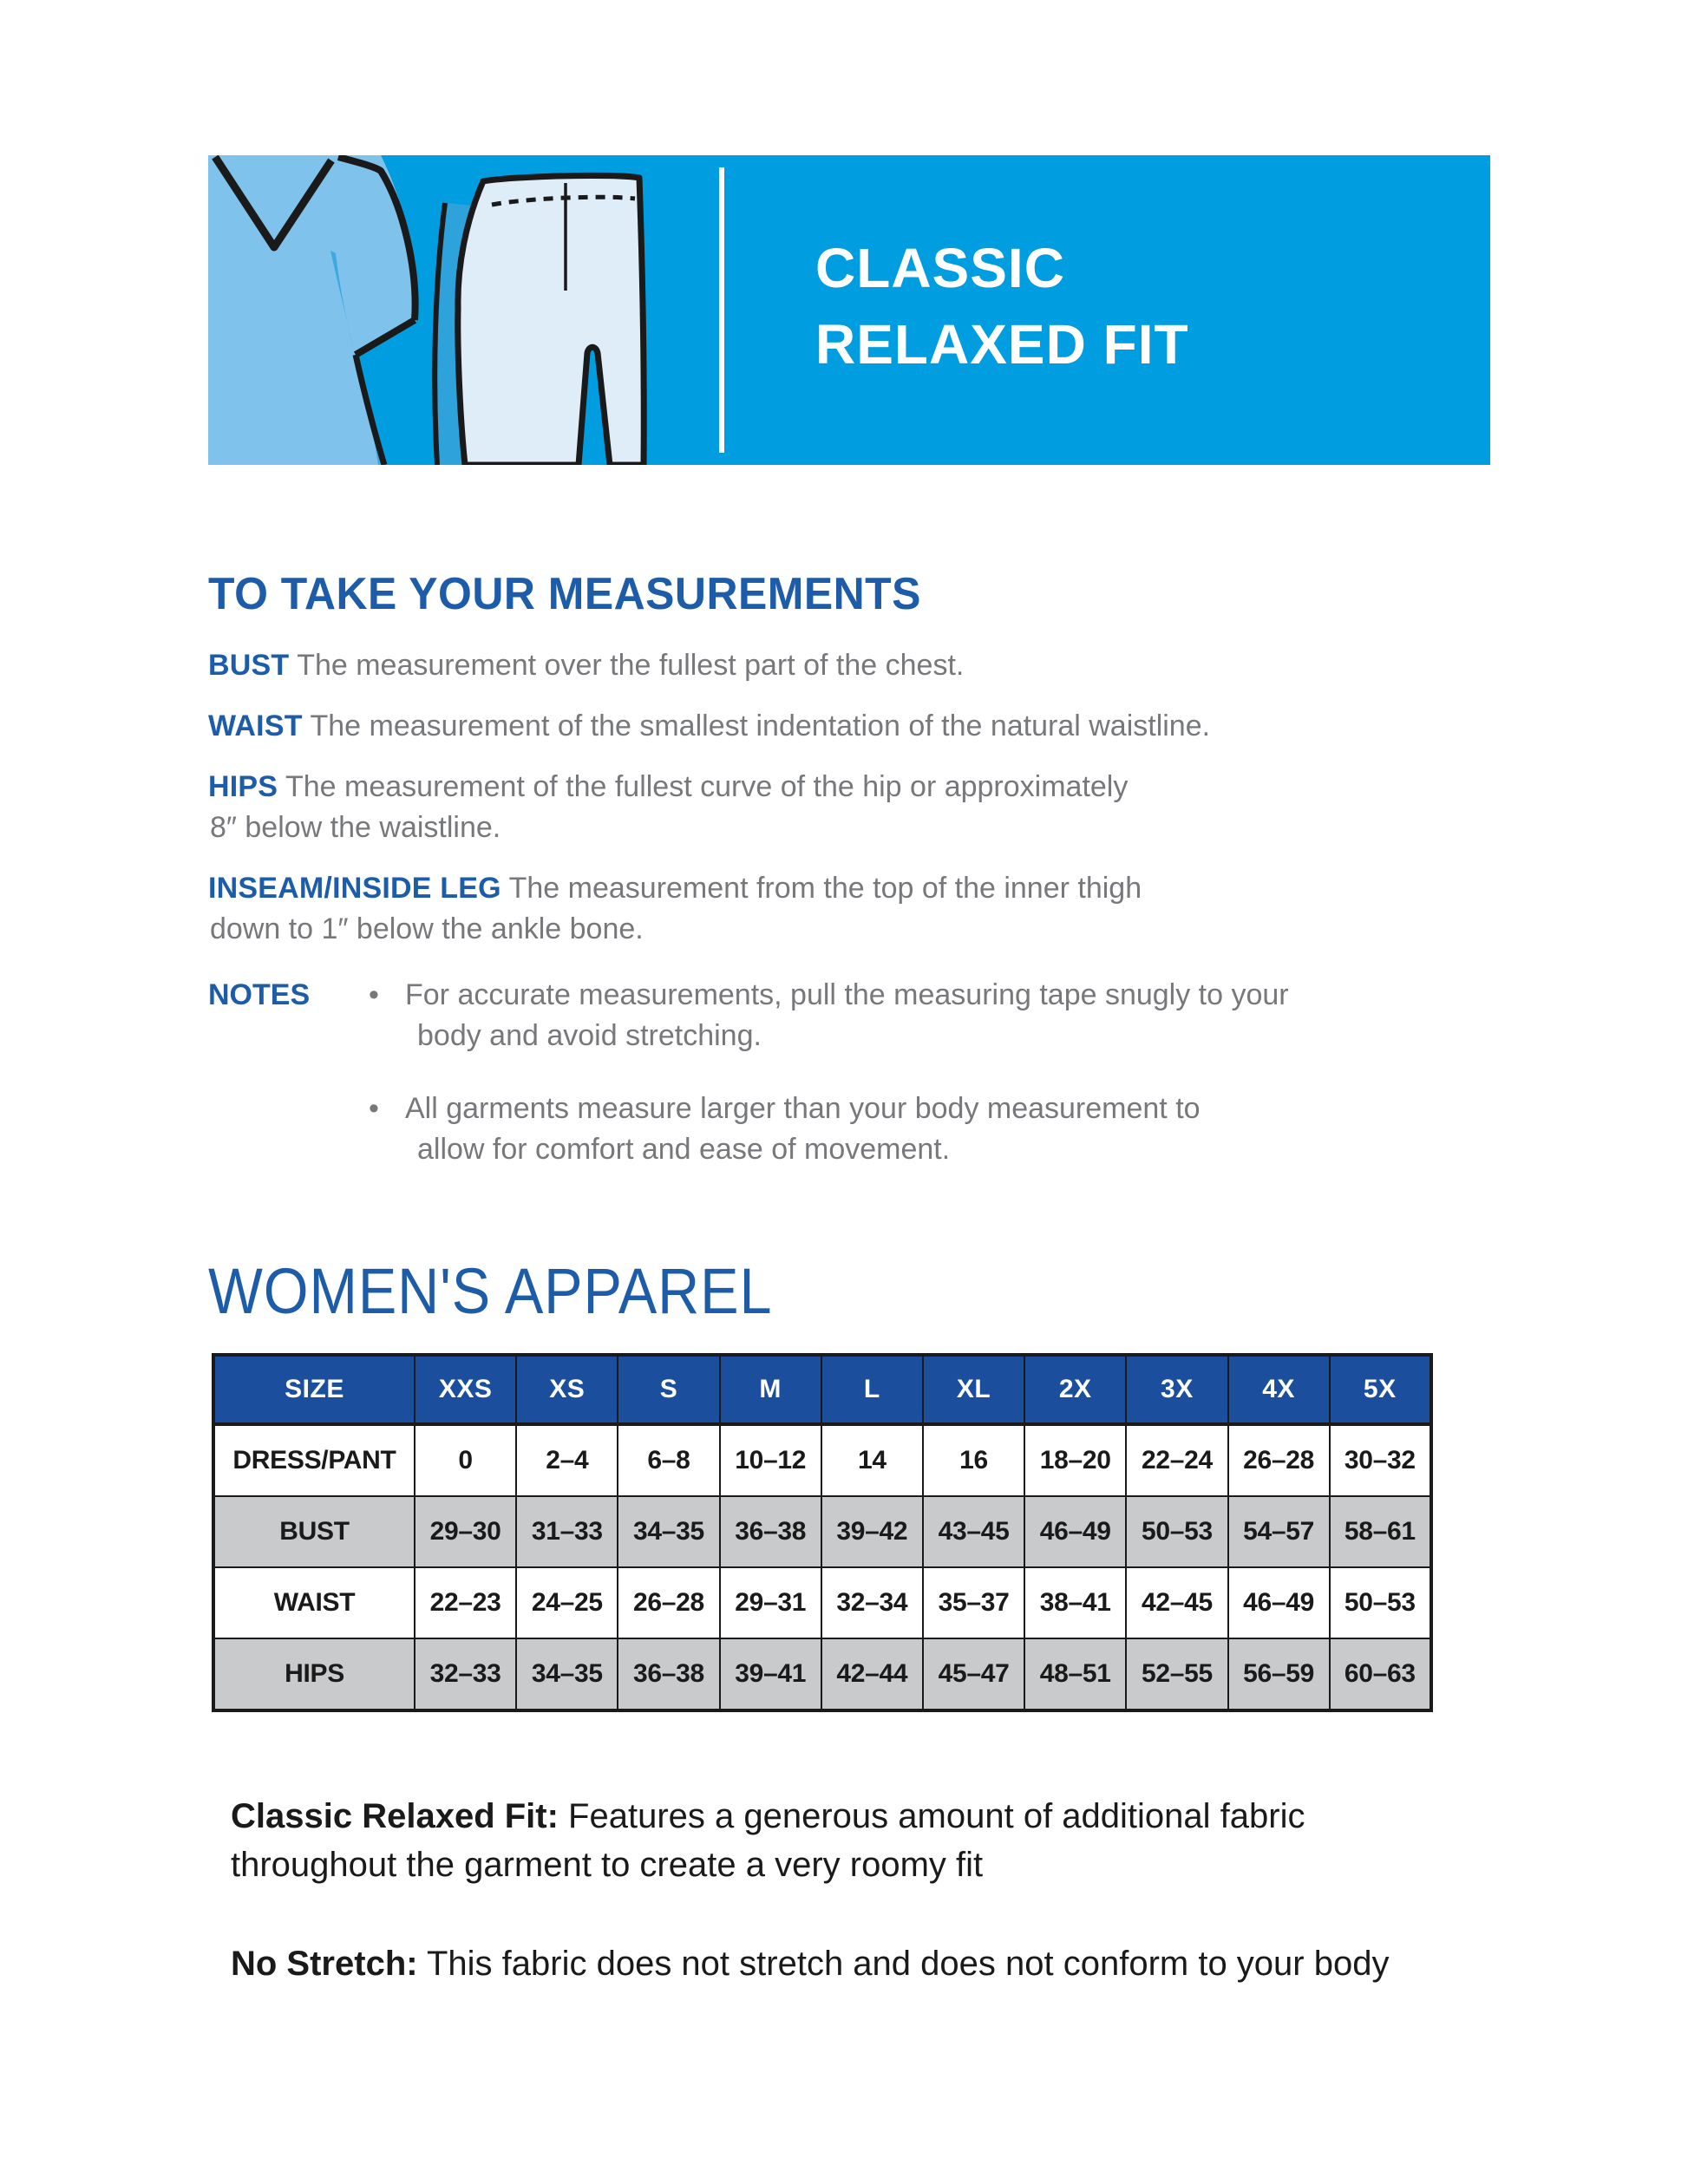  I want to click on size-chart-header-row: SIZE XXS XS S M L XL 2X 3X 4X 5X, so click(822, 1390).